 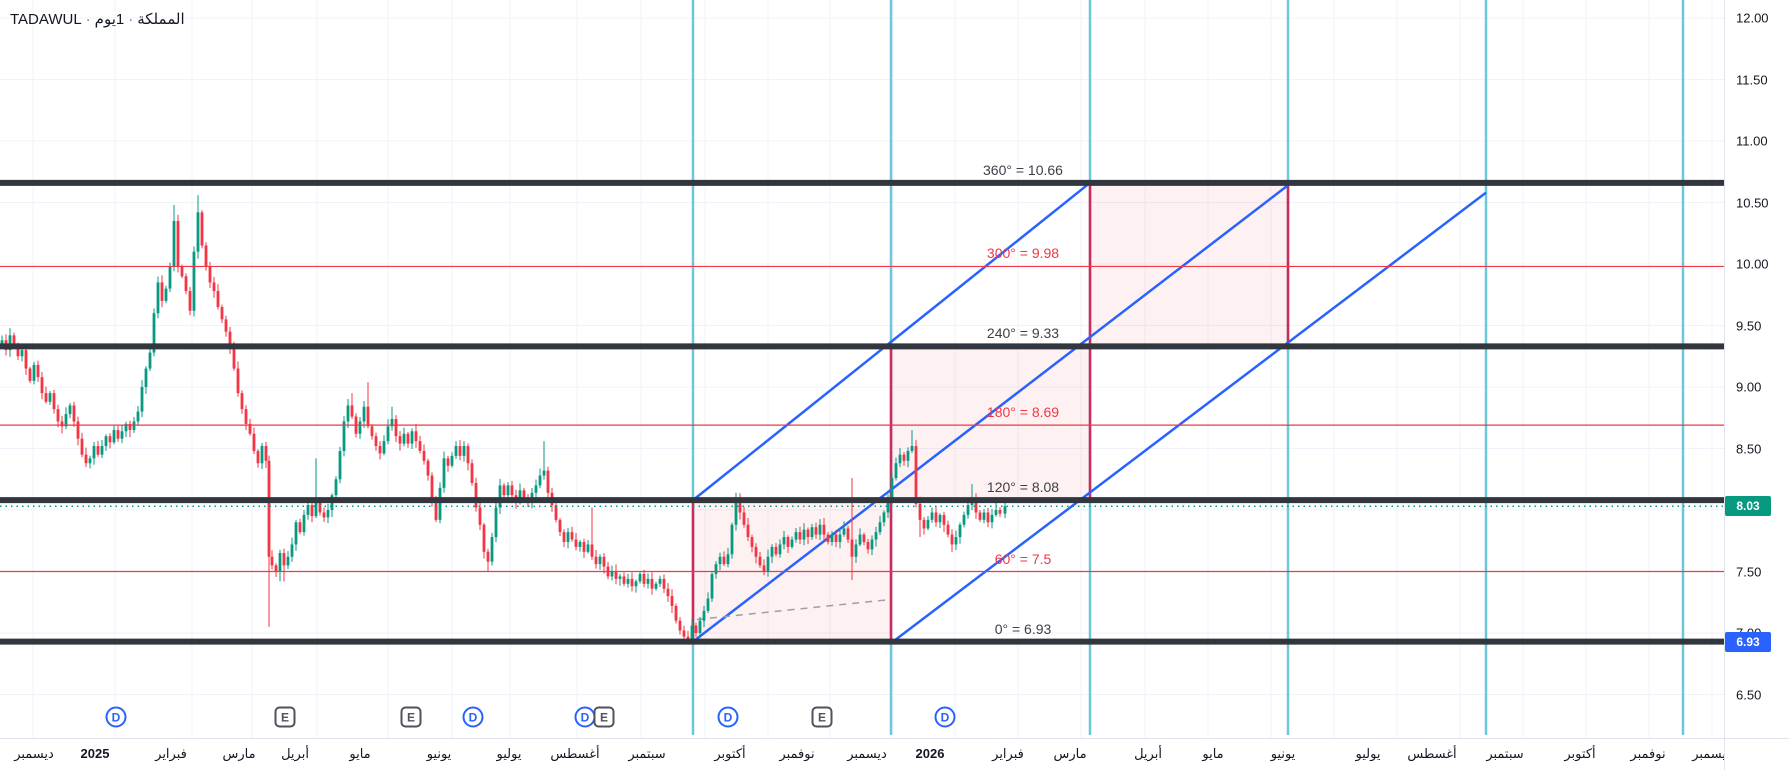 What do you see at coordinates (792, 610) in the screenshot?
I see `dashed-trendline` at bounding box center [792, 610].